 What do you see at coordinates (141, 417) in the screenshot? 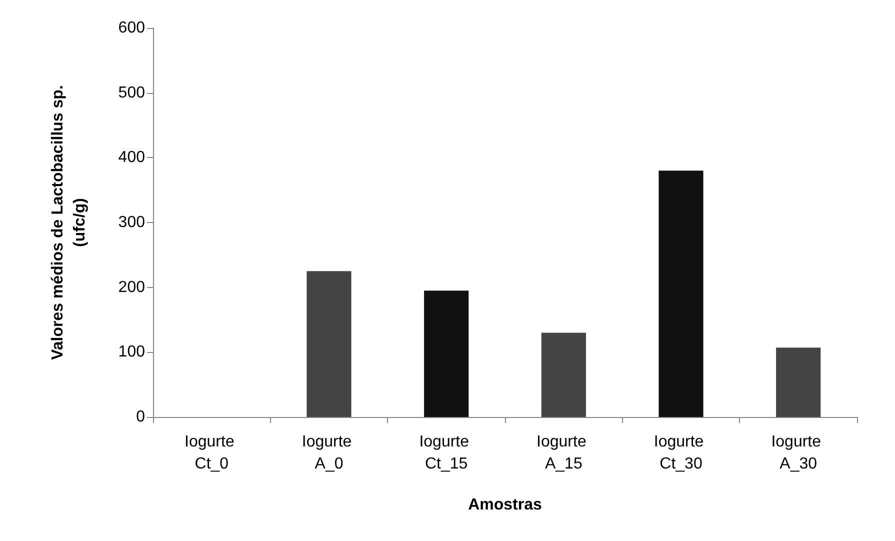
I see `y-tick-label: 0` at bounding box center [141, 417].